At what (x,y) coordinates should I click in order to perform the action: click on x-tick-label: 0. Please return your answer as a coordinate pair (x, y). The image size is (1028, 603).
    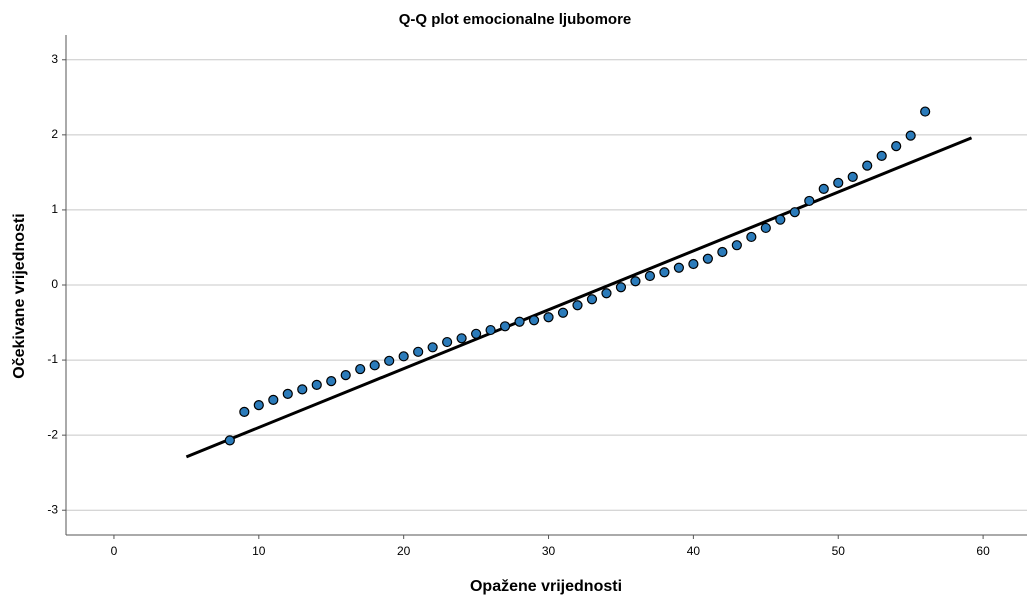
    Looking at the image, I should click on (114, 551).